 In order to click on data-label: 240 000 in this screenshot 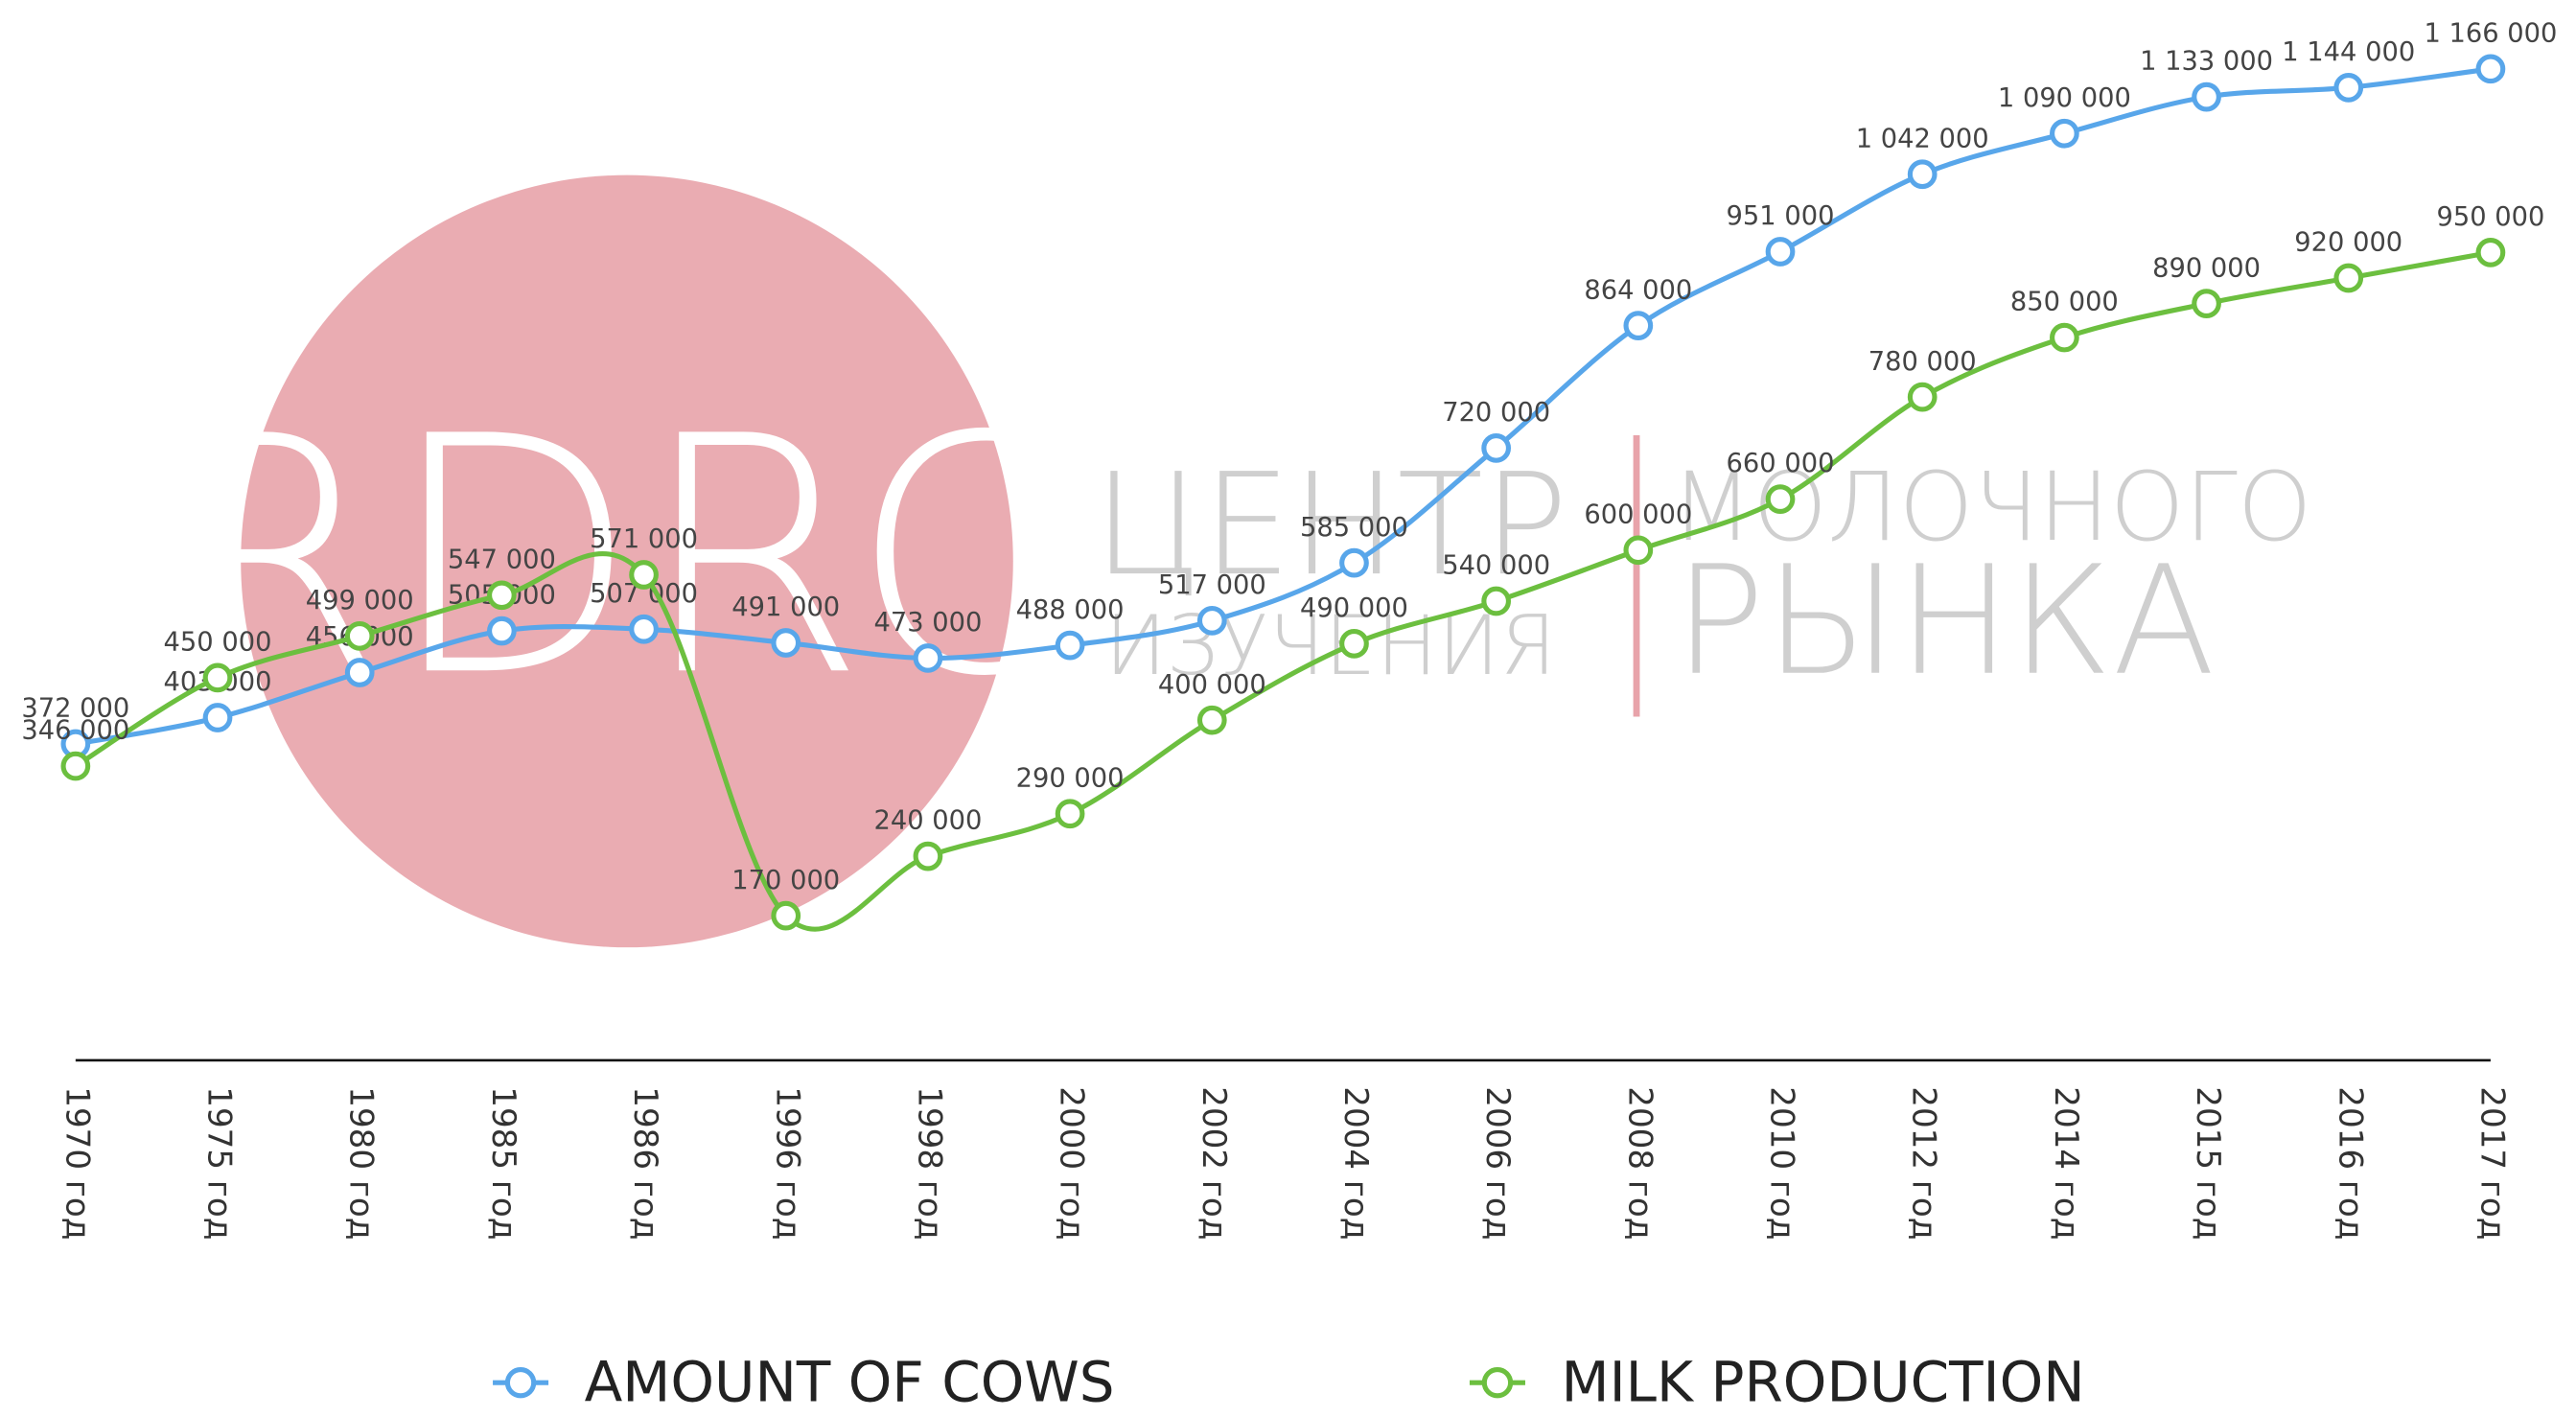, I will do `click(928, 821)`.